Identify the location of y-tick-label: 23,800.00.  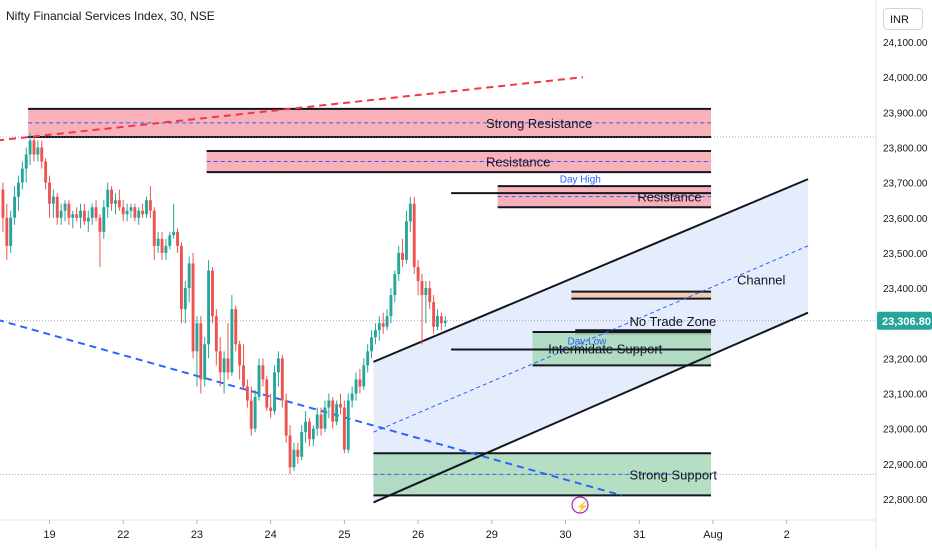
(905, 148).